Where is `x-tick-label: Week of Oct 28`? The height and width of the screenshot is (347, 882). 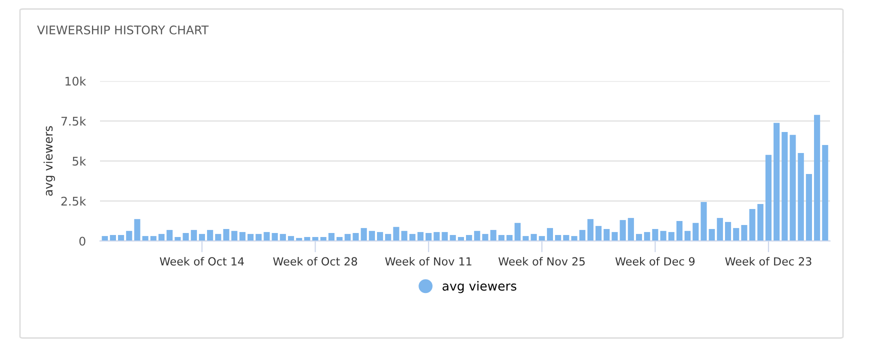
x-tick-label: Week of Oct 28 is located at coordinates (315, 261).